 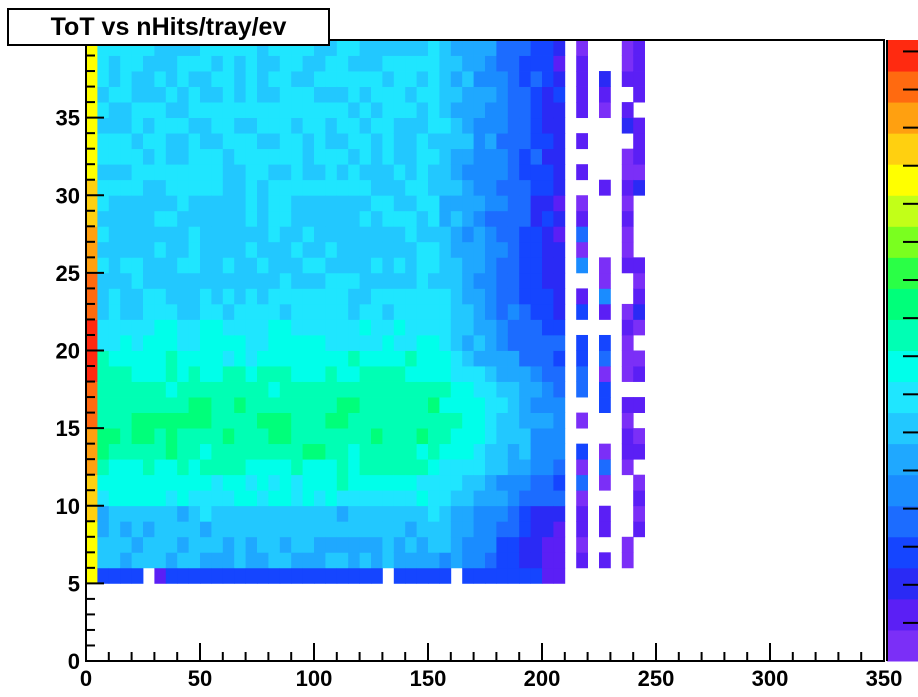 What do you see at coordinates (902, 614) in the screenshot?
I see `color-scale-segment` at bounding box center [902, 614].